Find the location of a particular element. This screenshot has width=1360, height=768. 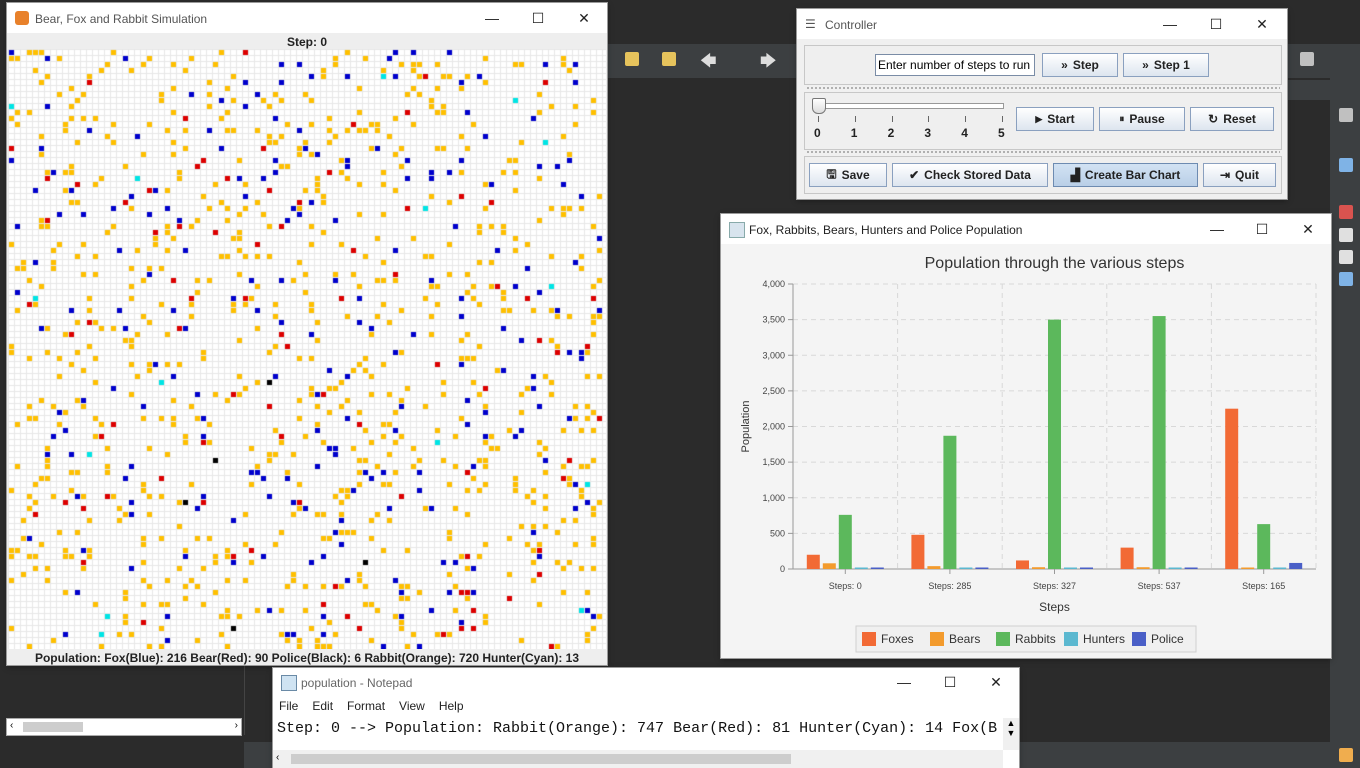

back-arrow-icon: 🡄 is located at coordinates (708, 61).